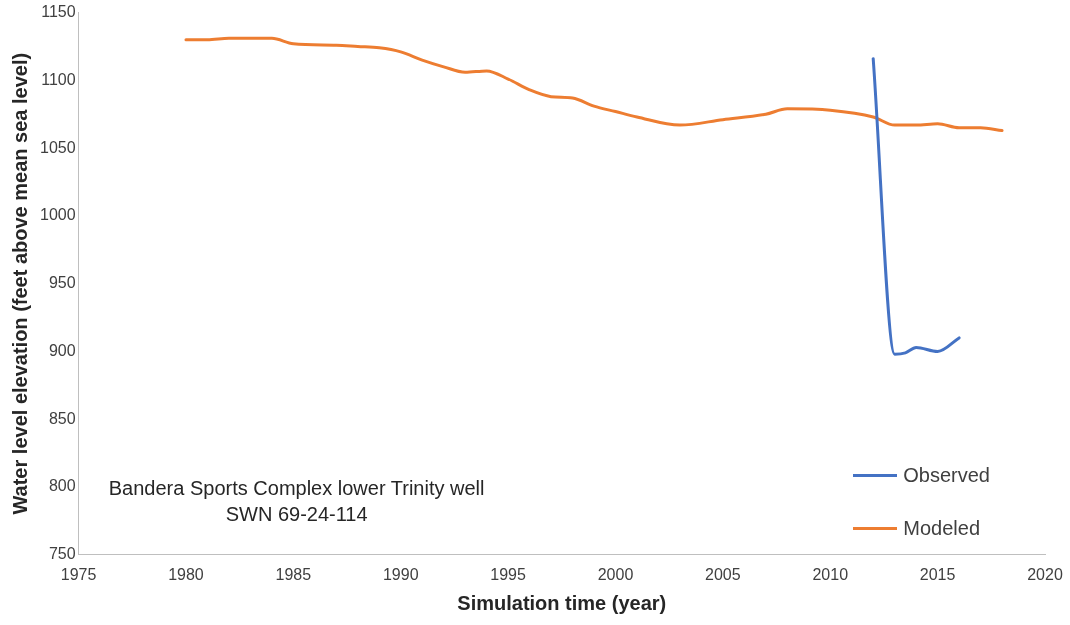 This screenshot has height=625, width=1070. What do you see at coordinates (1045, 574) in the screenshot?
I see `x-tick-label: 2020` at bounding box center [1045, 574].